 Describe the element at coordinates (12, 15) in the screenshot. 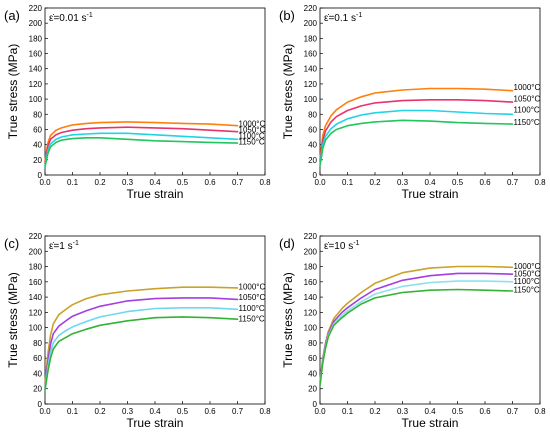

I see `panel-label: (a)` at that location.